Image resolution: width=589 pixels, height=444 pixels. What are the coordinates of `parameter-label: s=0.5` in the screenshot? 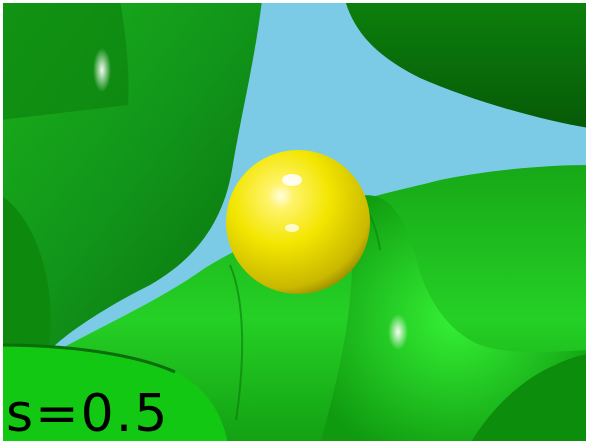 It's located at (88, 414).